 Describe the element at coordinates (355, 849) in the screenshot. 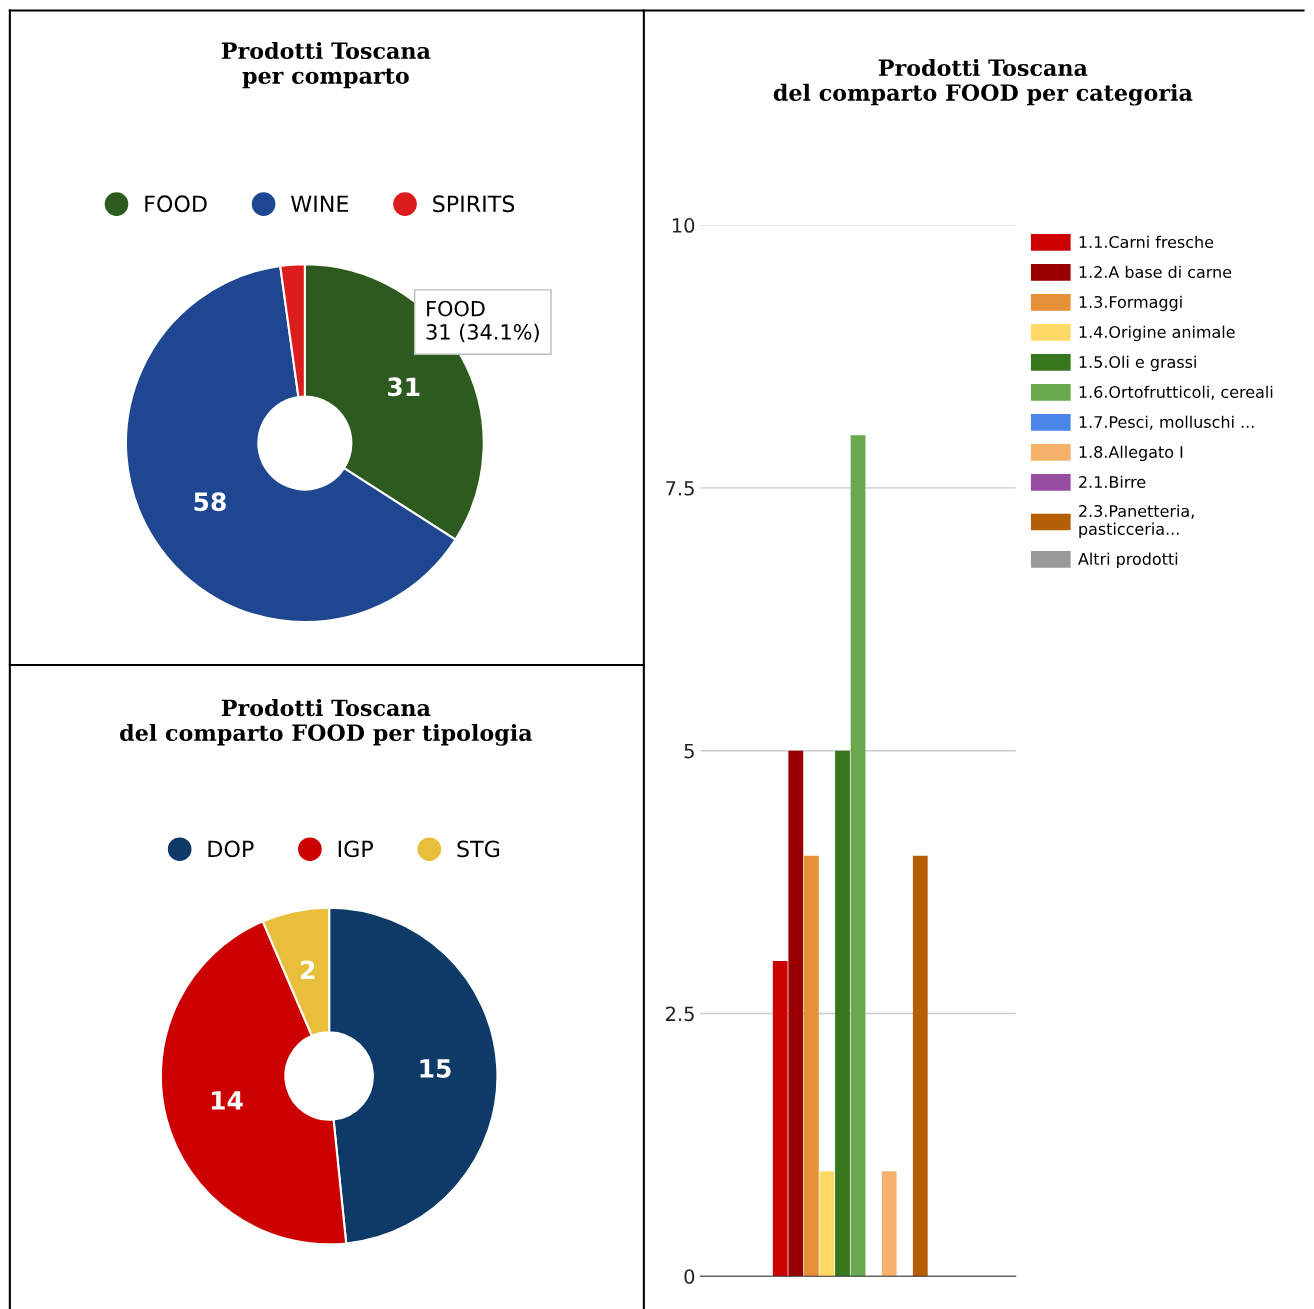

I see `legend-label: IGP` at that location.